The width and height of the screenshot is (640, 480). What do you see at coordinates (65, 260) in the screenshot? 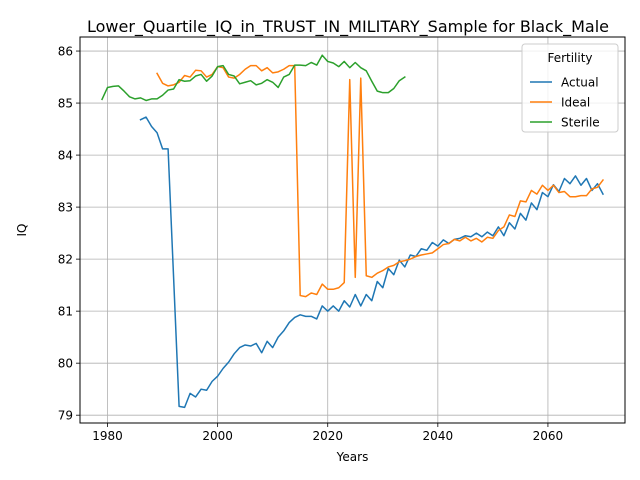
I see `y-tick-label: 82` at bounding box center [65, 260].